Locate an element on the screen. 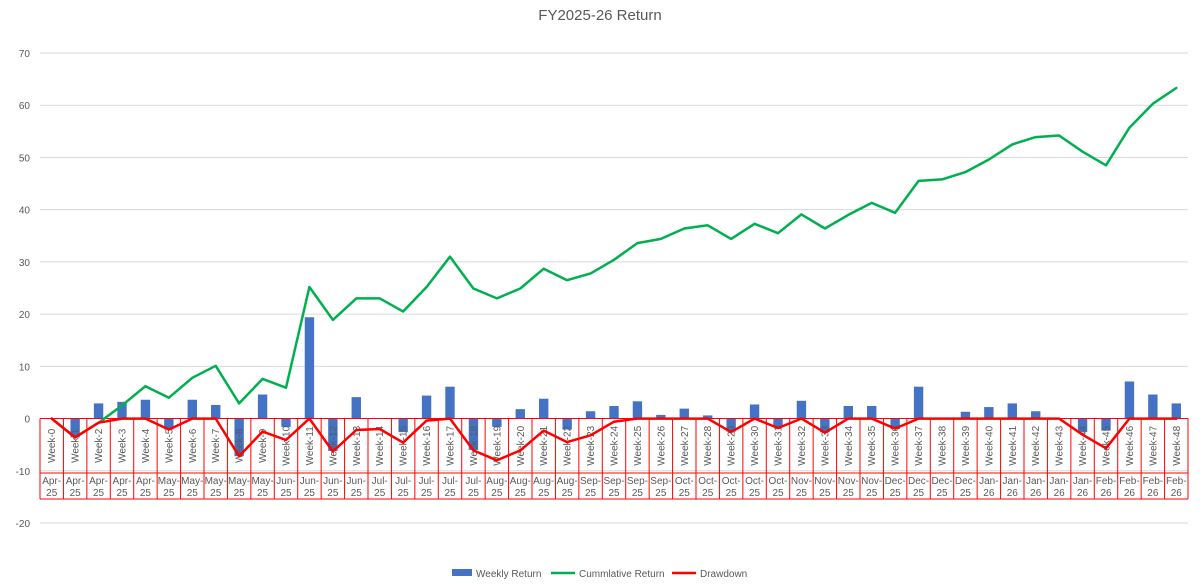 Image resolution: width=1200 pixels, height=587 pixels. y-tick-label: 10 is located at coordinates (25, 367).